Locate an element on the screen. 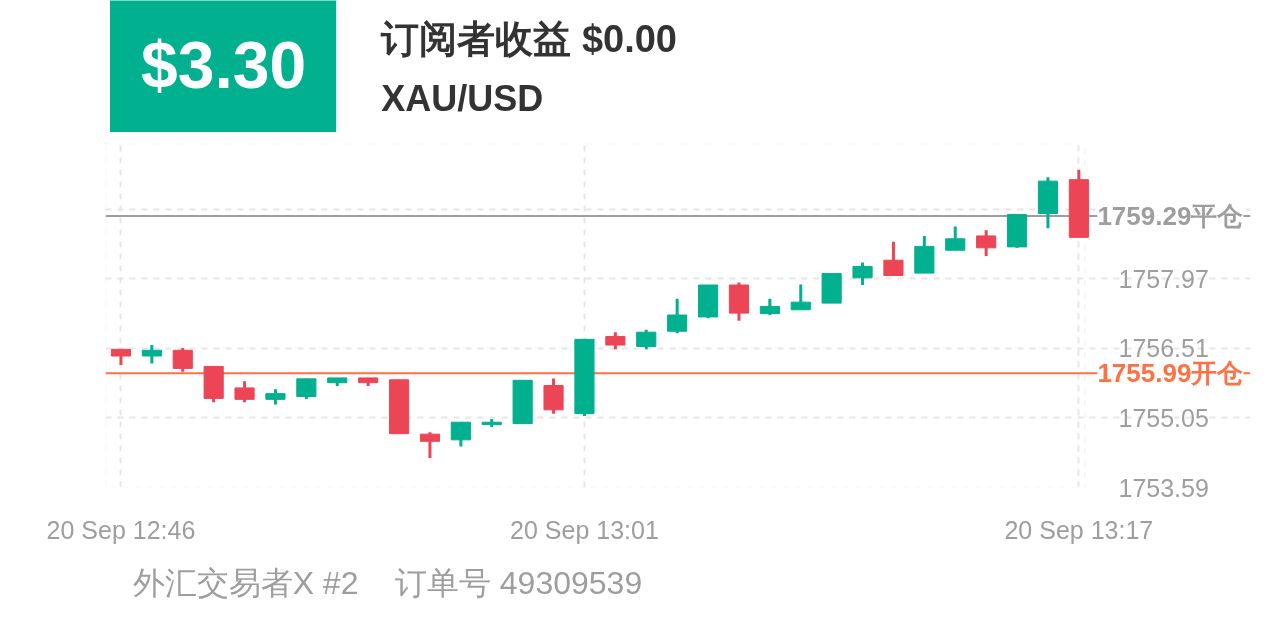 The width and height of the screenshot is (1266, 633). chart-subtitle: XAU/USD is located at coordinates (462, 98).